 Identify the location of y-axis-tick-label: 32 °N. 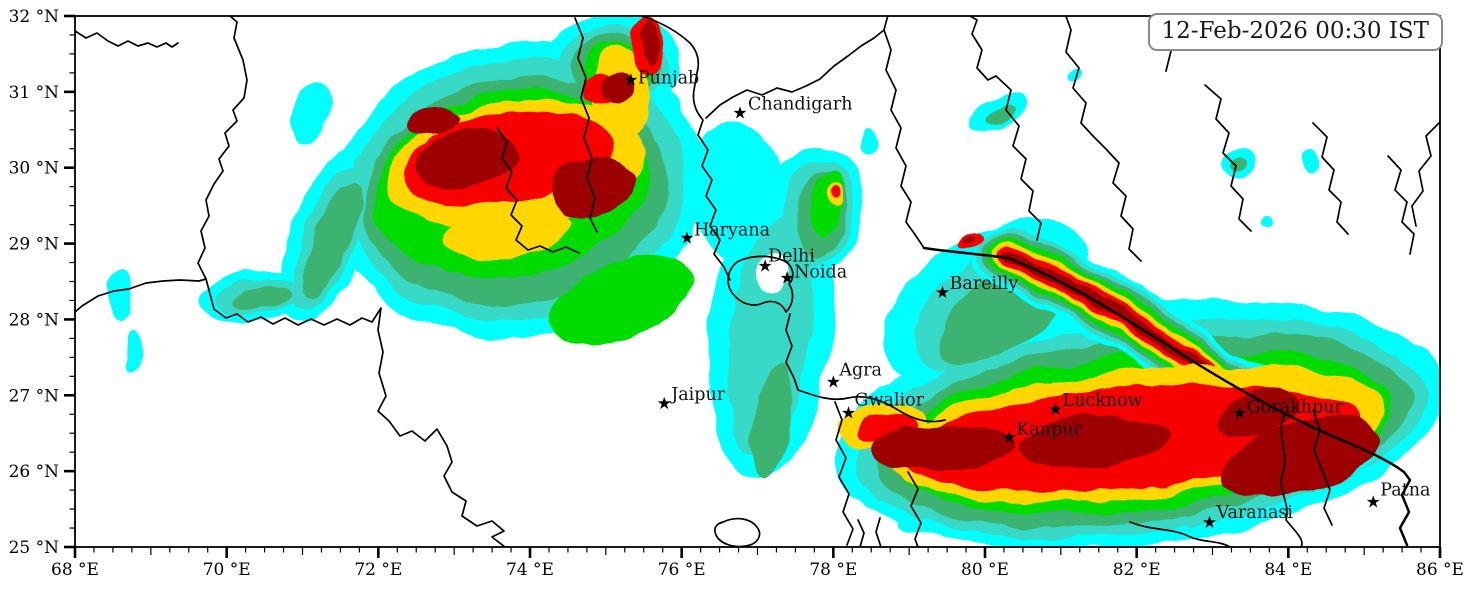
(34, 17).